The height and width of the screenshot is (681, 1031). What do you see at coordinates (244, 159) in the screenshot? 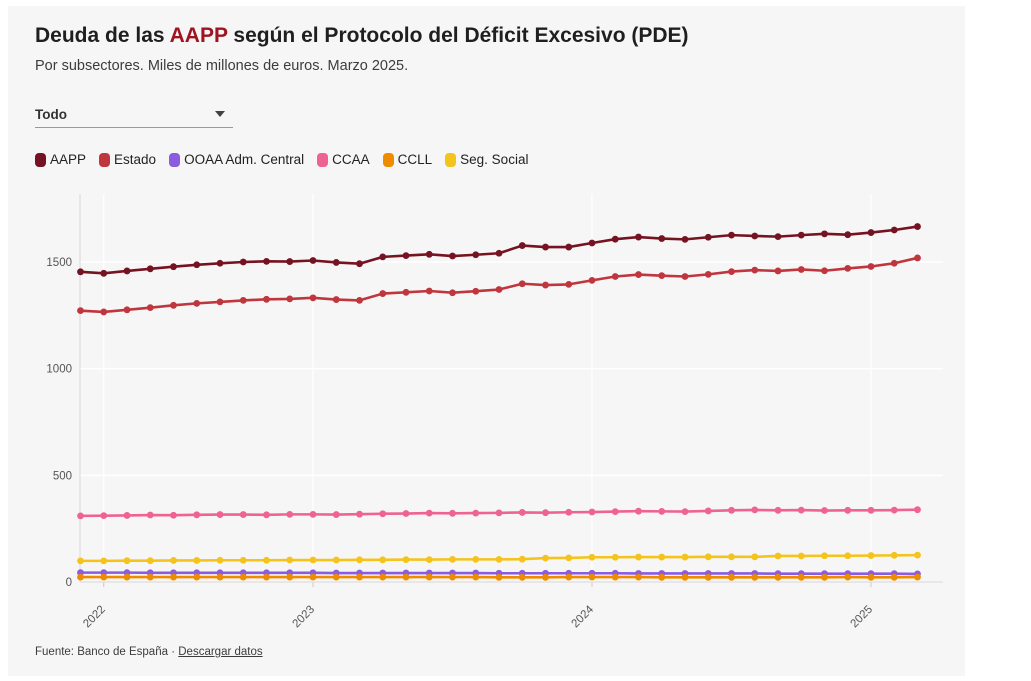
I see `legend-label: OOAA Adm. Central` at bounding box center [244, 159].